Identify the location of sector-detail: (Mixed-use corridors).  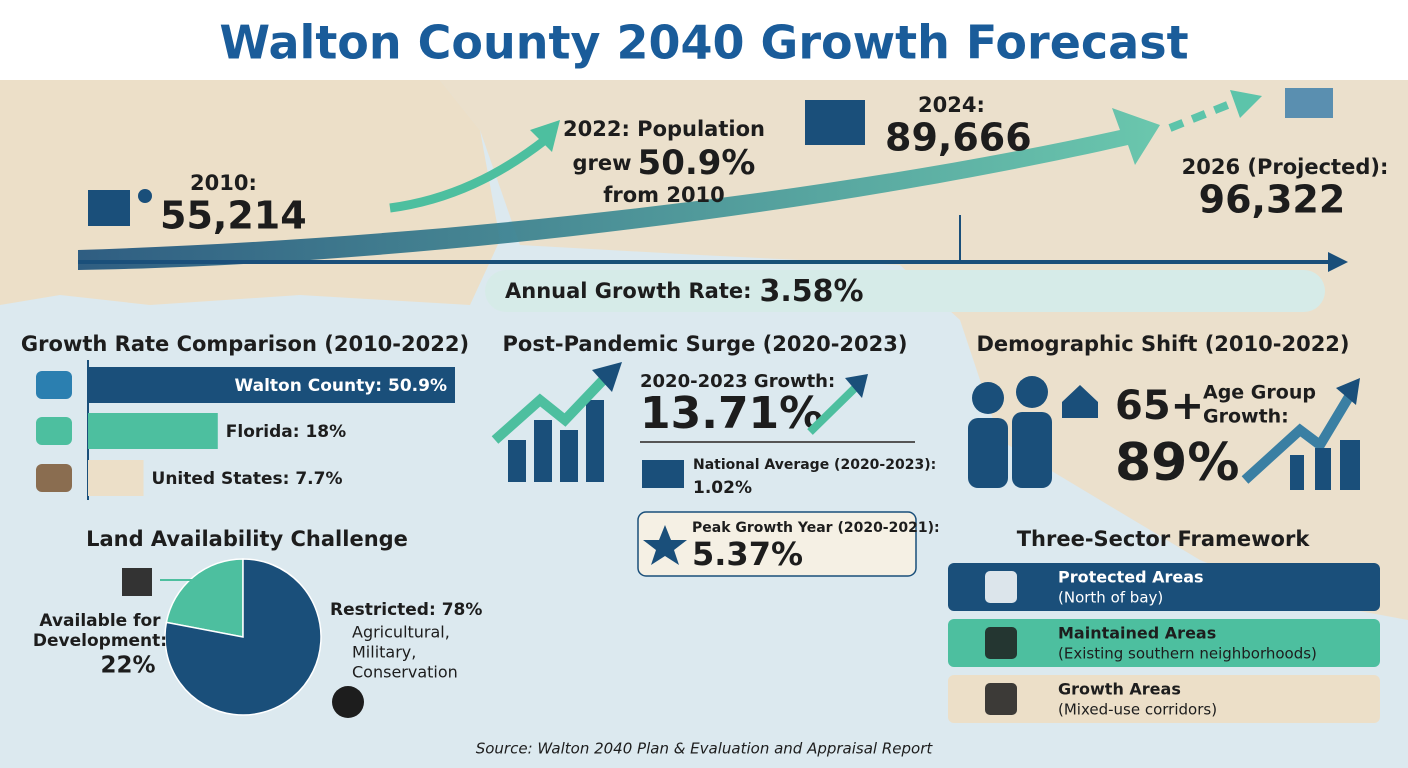
(1137, 710).